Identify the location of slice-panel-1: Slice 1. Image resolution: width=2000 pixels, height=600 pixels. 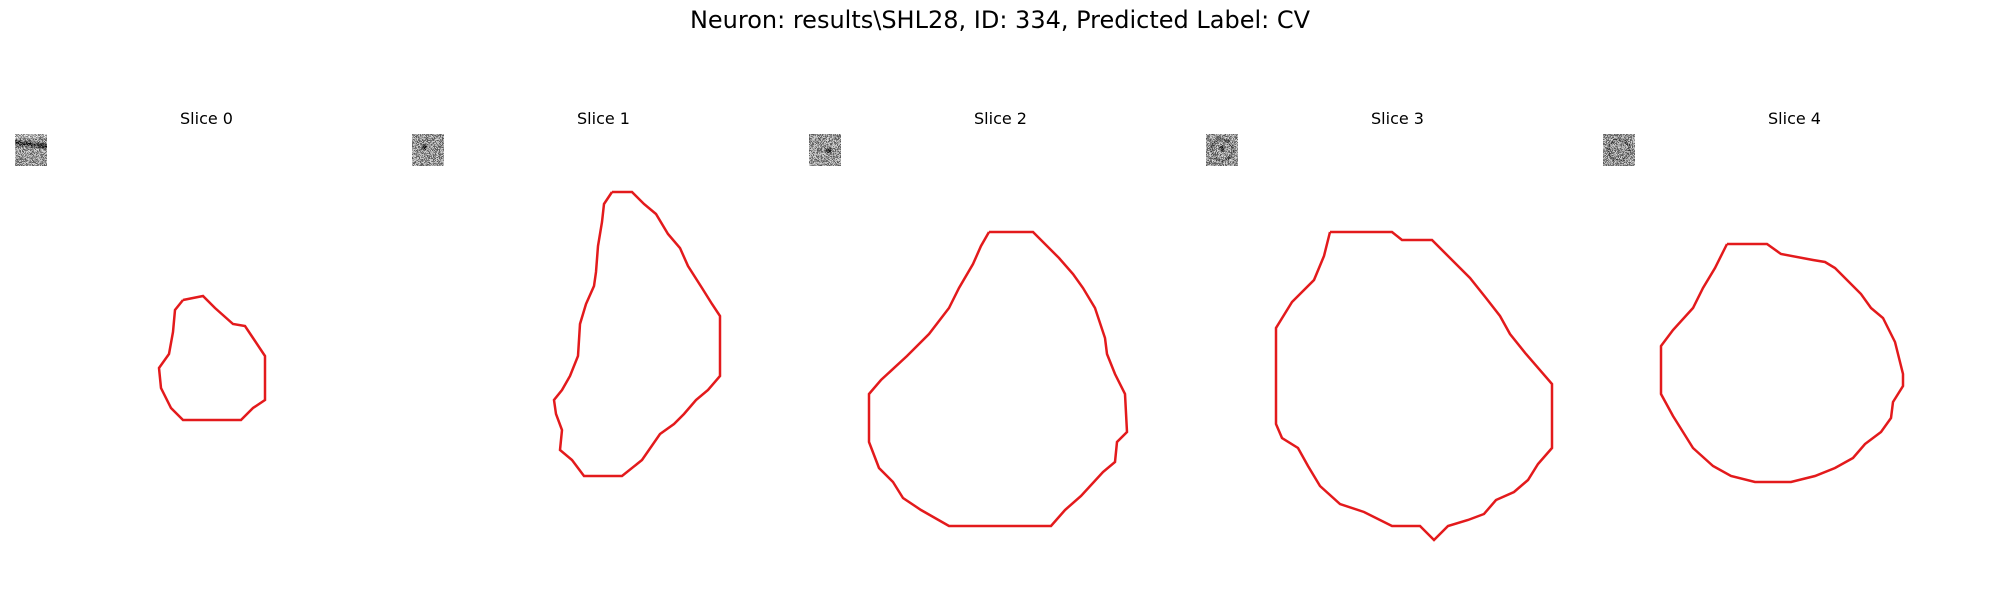
(603, 312).